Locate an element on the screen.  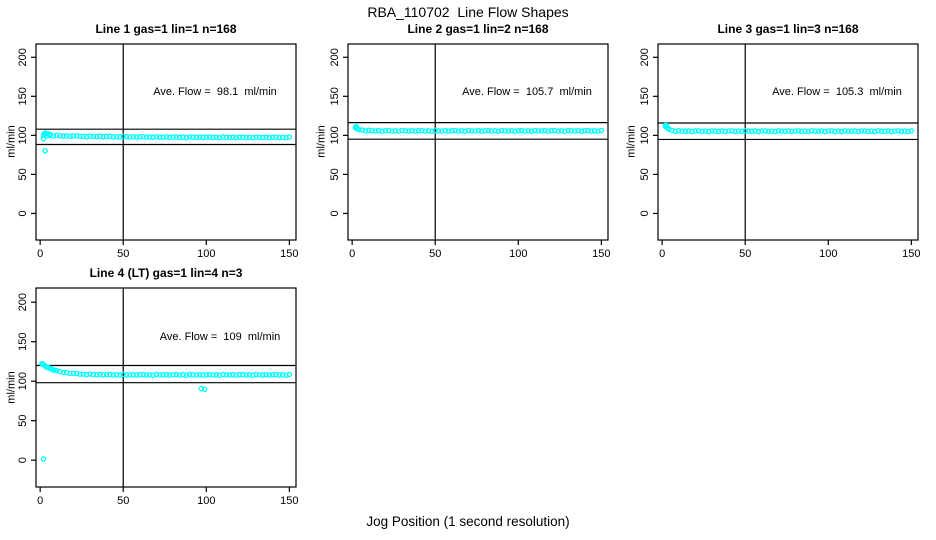
ave-flow-annotation-line-3: Ave. Flow = 105.3 ml/min is located at coordinates (837, 92).